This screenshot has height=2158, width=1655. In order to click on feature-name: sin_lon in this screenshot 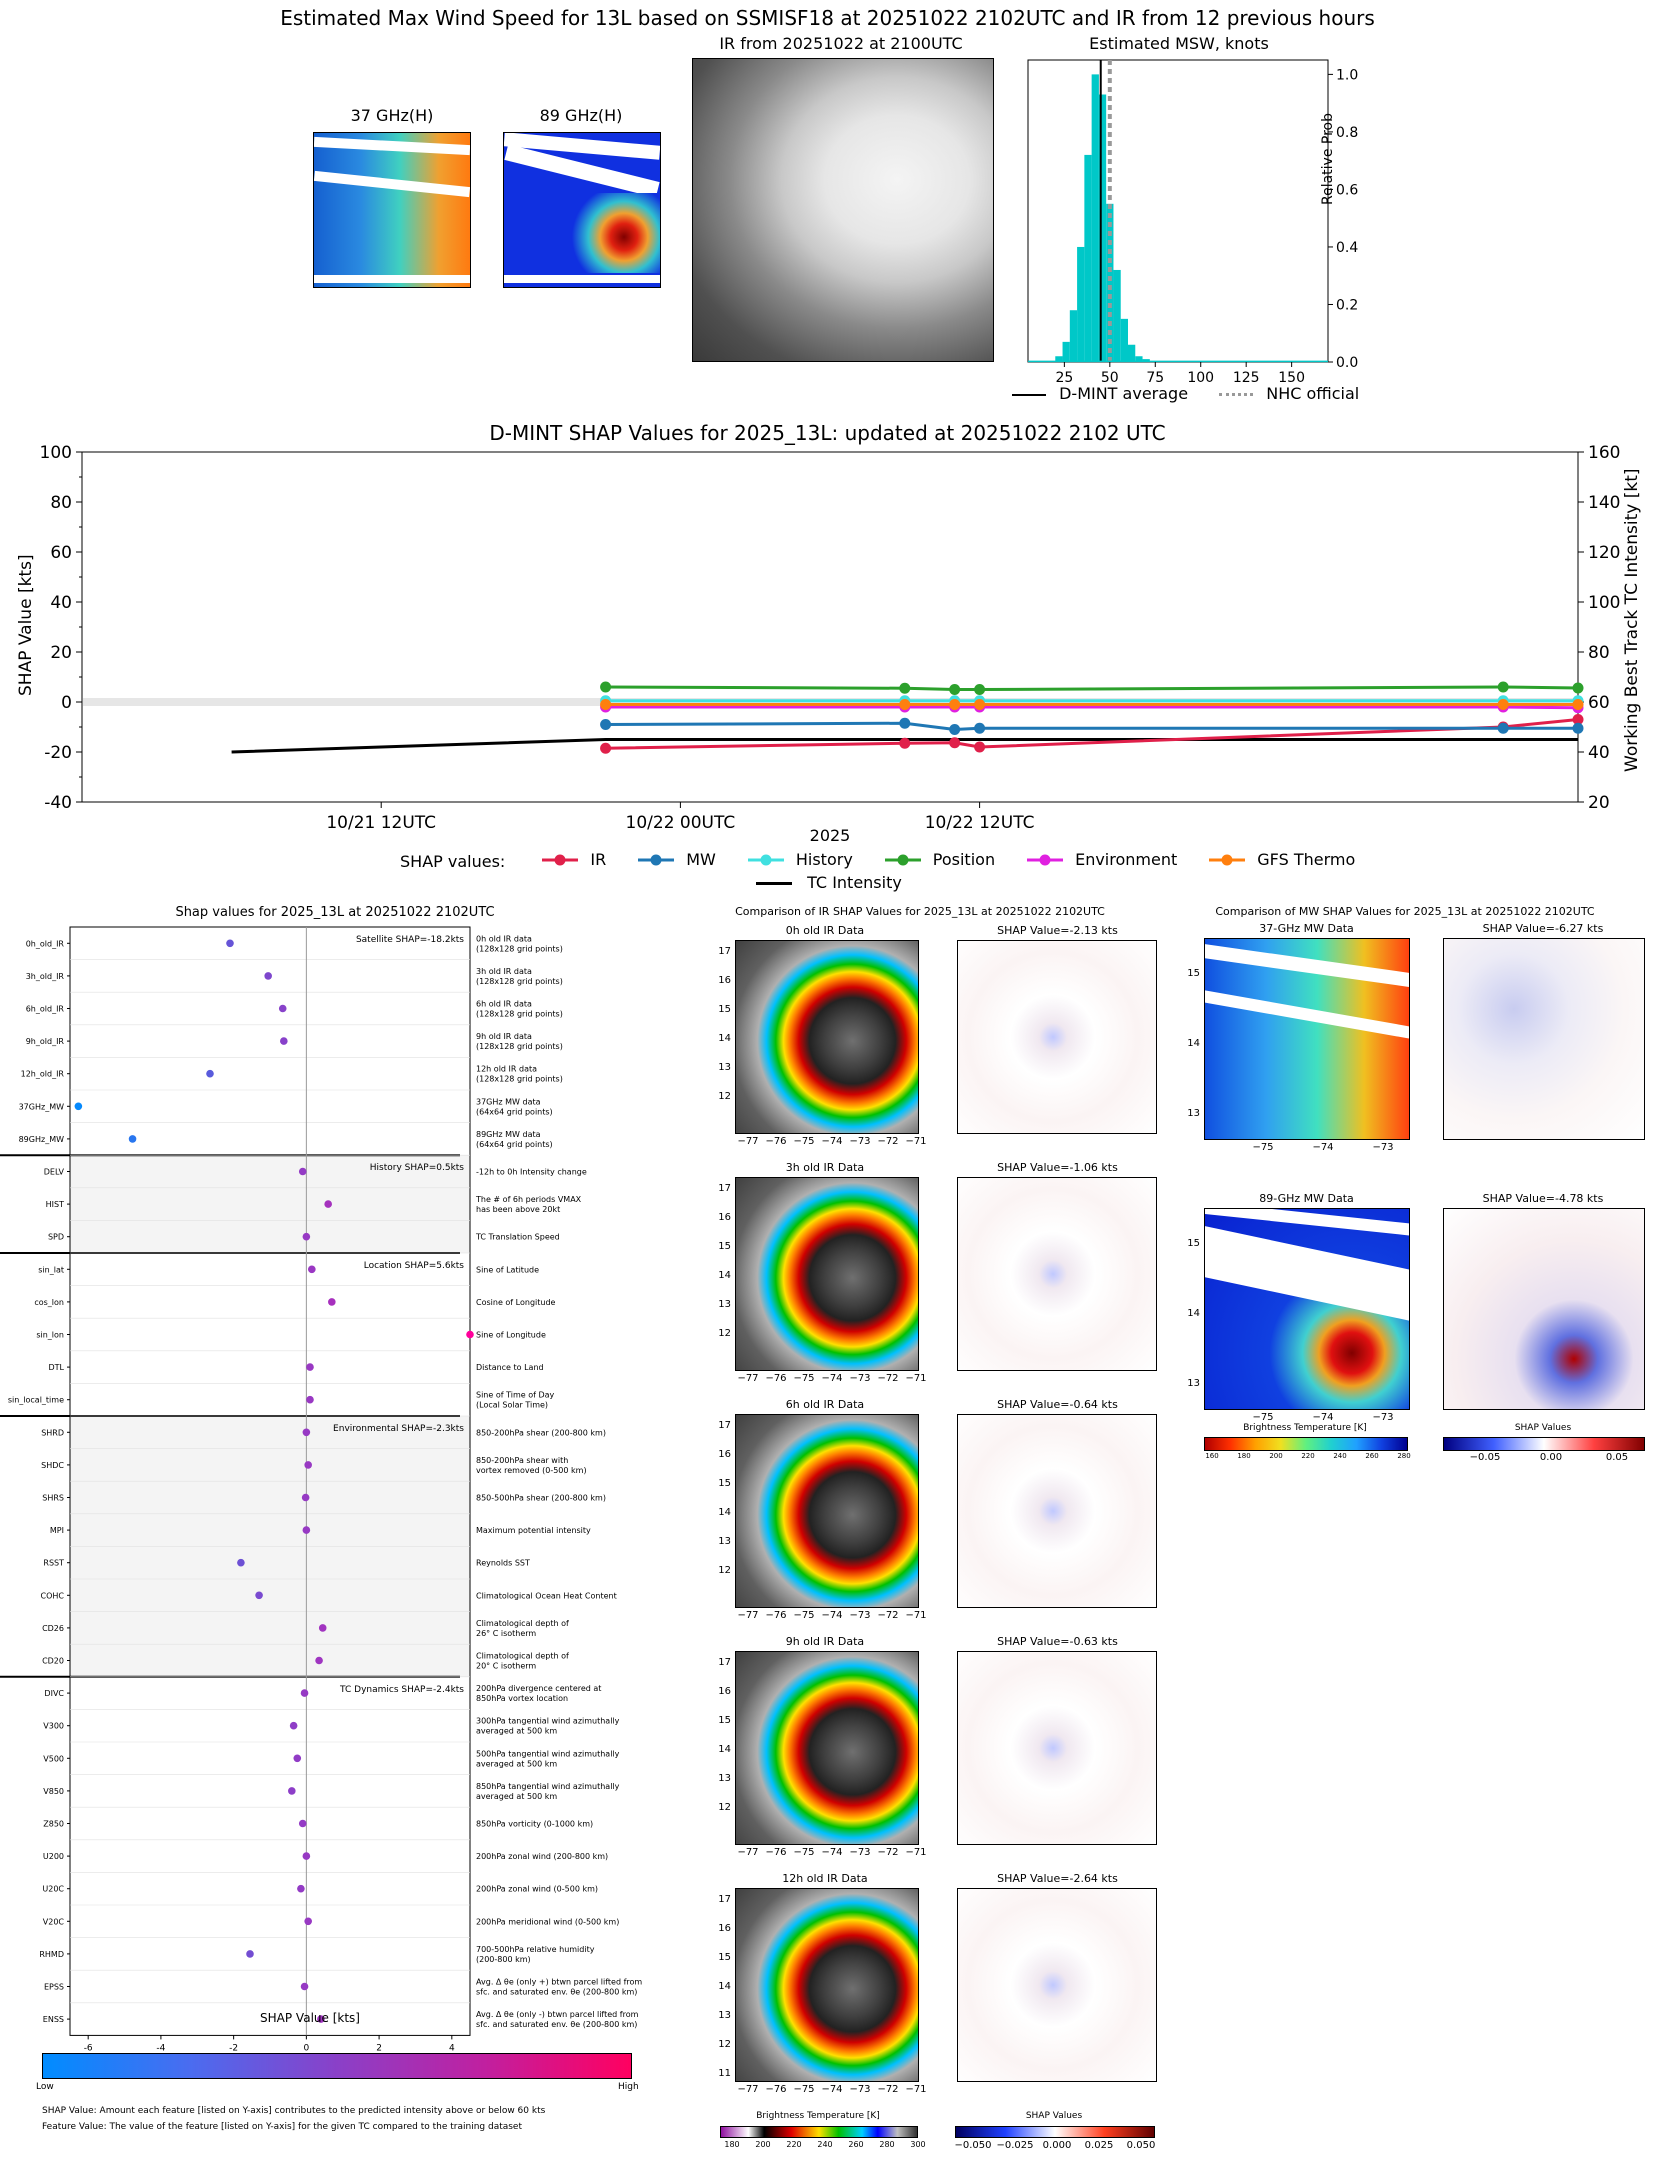, I will do `click(50, 1335)`.